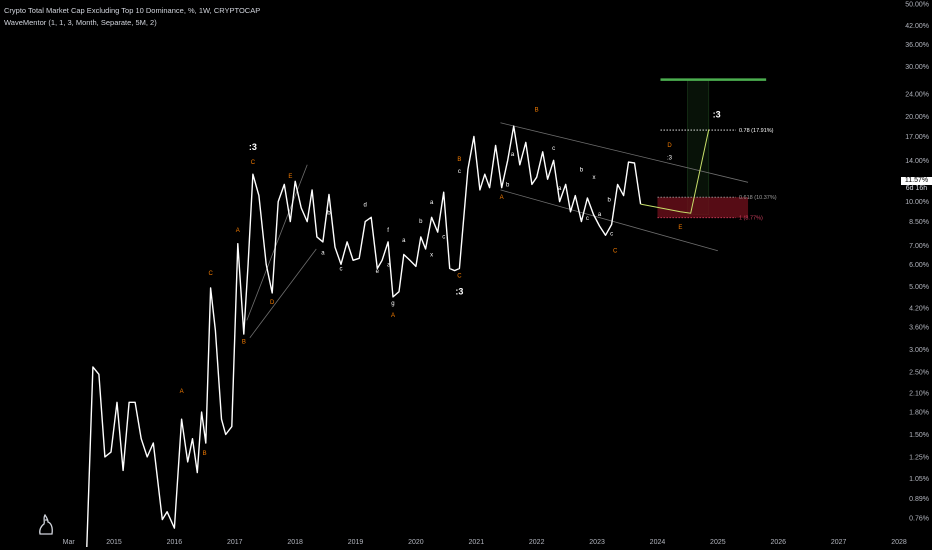 The image size is (932, 550). Describe the element at coordinates (69, 542) in the screenshot. I see `x-tick-label: Mar` at that location.